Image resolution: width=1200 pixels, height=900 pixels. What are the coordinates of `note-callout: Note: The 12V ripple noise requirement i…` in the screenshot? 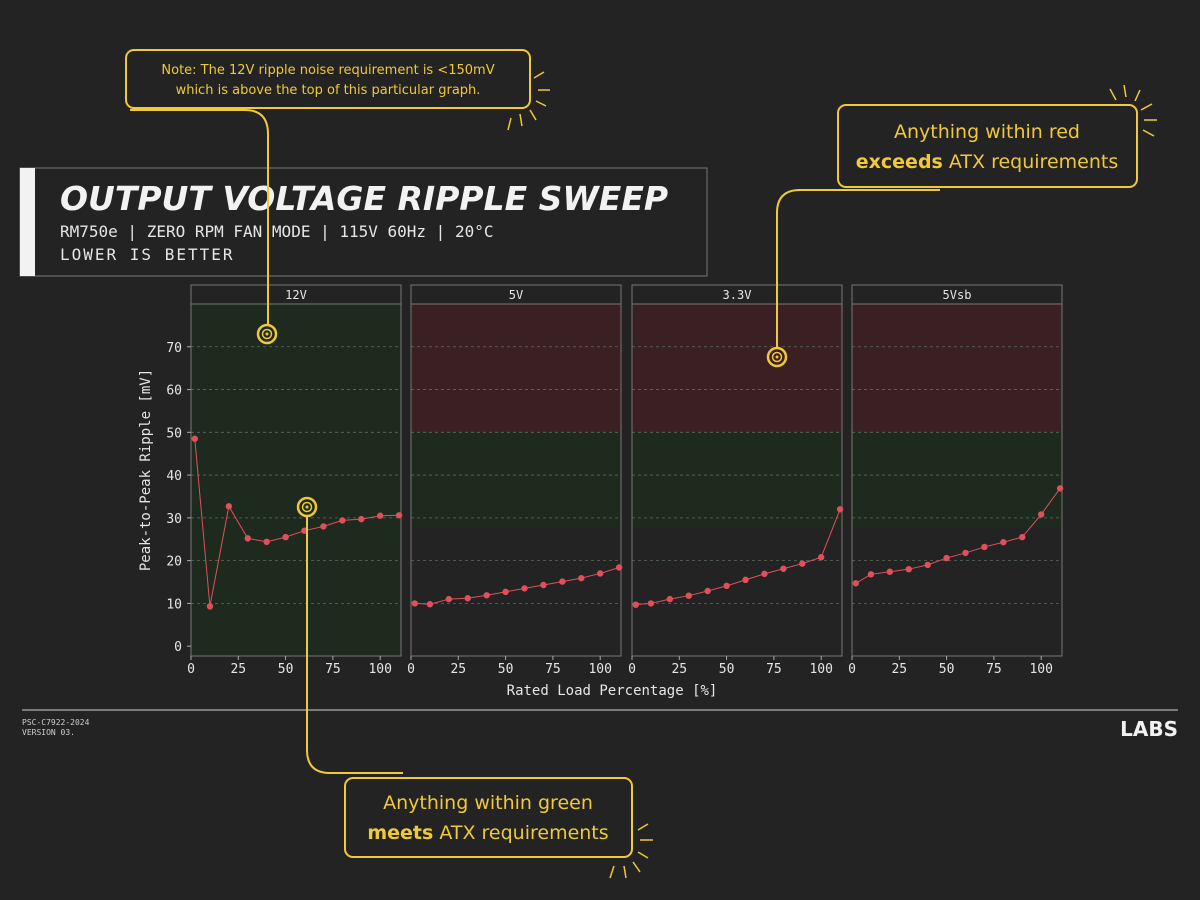 It's located at (337, 90).